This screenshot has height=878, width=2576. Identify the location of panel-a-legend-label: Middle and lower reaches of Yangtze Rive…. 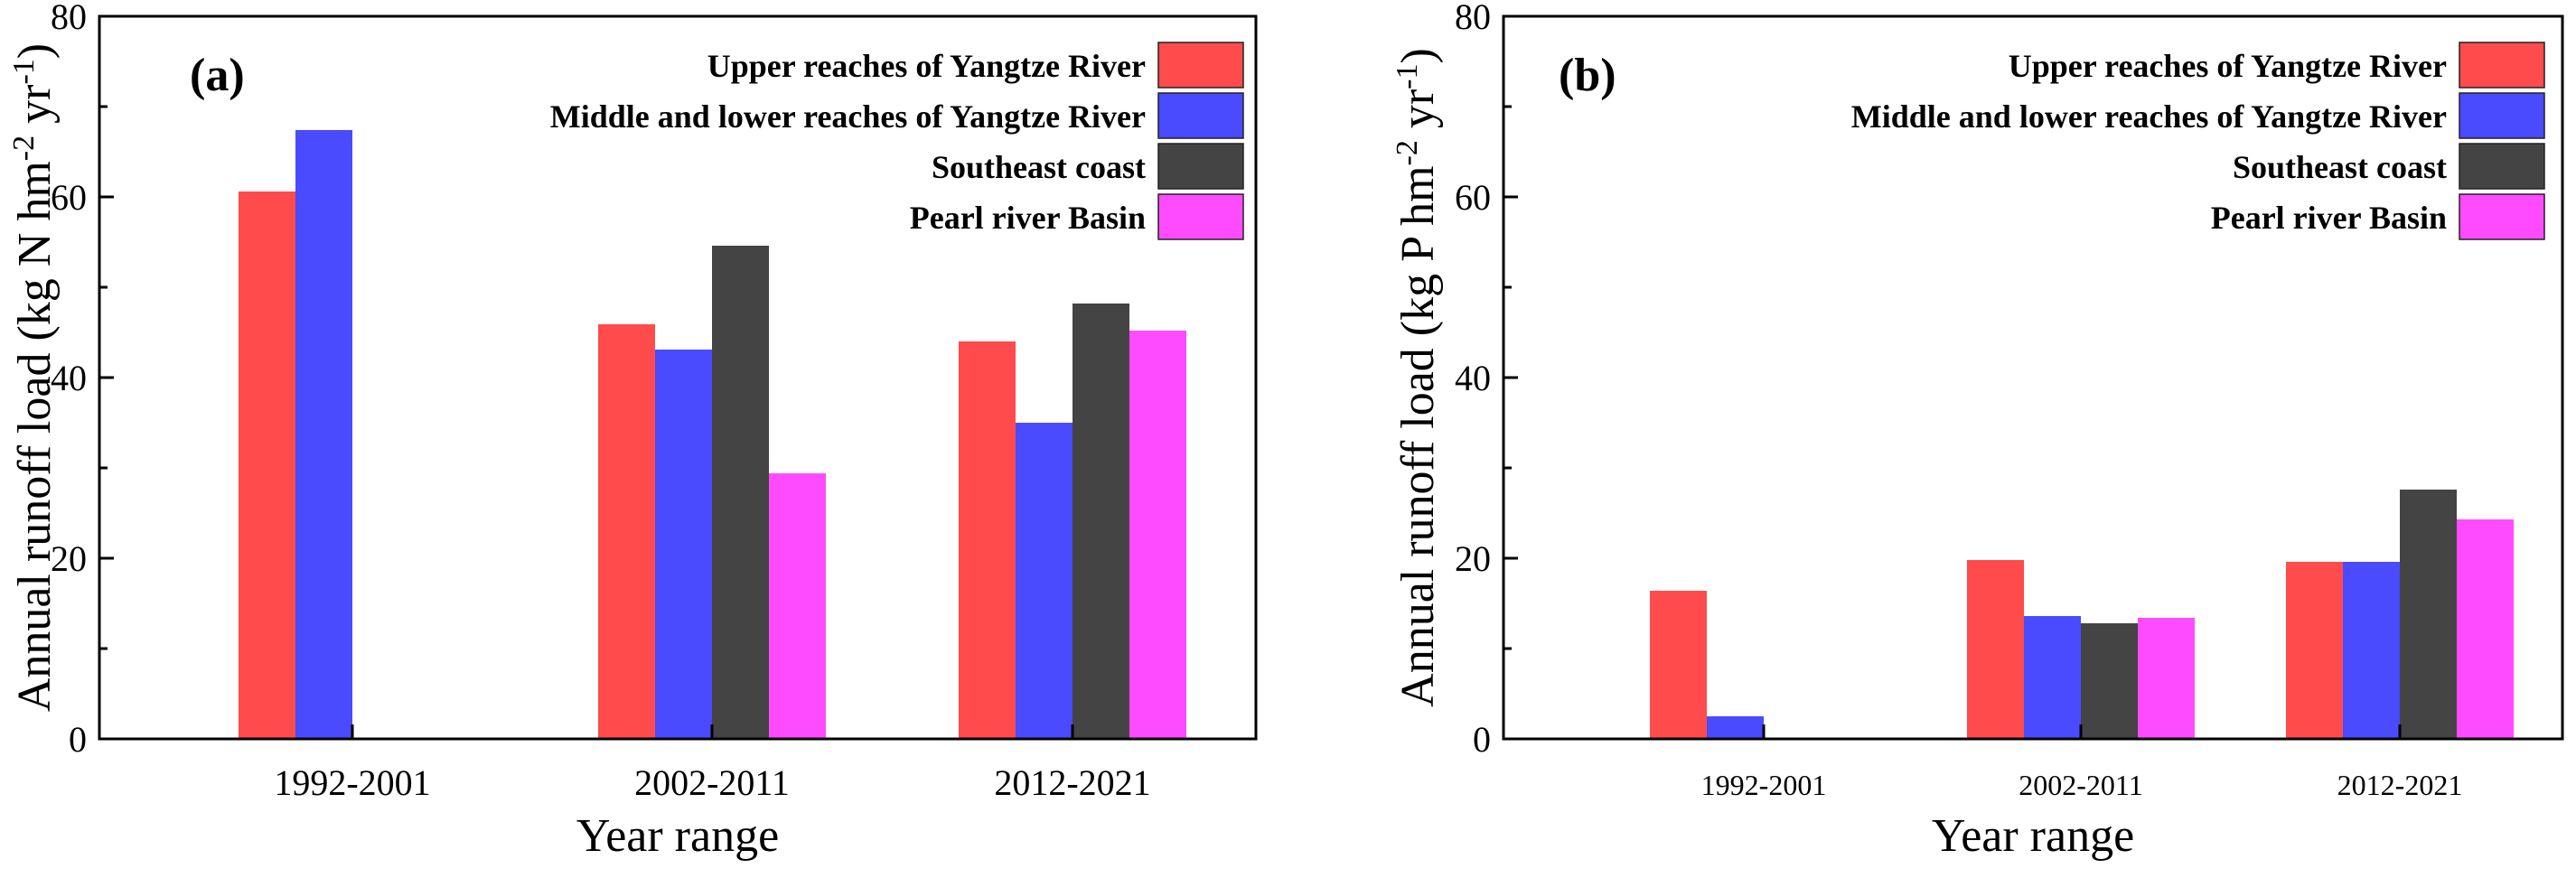
(848, 117).